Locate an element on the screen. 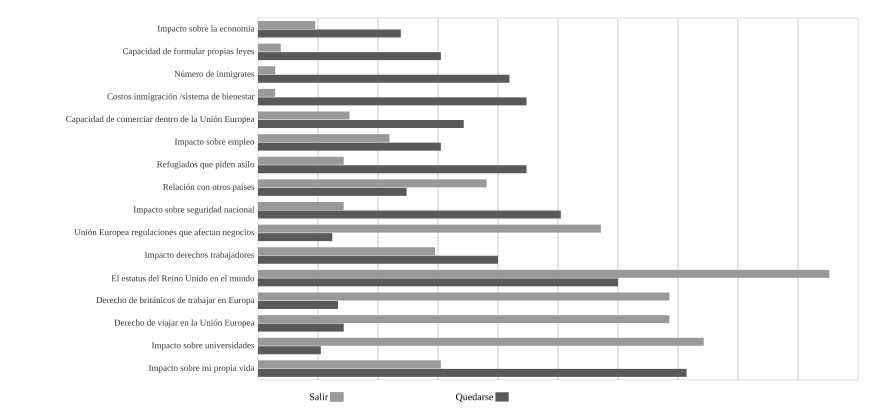 Image resolution: width=895 pixels, height=417 pixels. y-tick-label: Impacto derechos trabajadores is located at coordinates (199, 255).